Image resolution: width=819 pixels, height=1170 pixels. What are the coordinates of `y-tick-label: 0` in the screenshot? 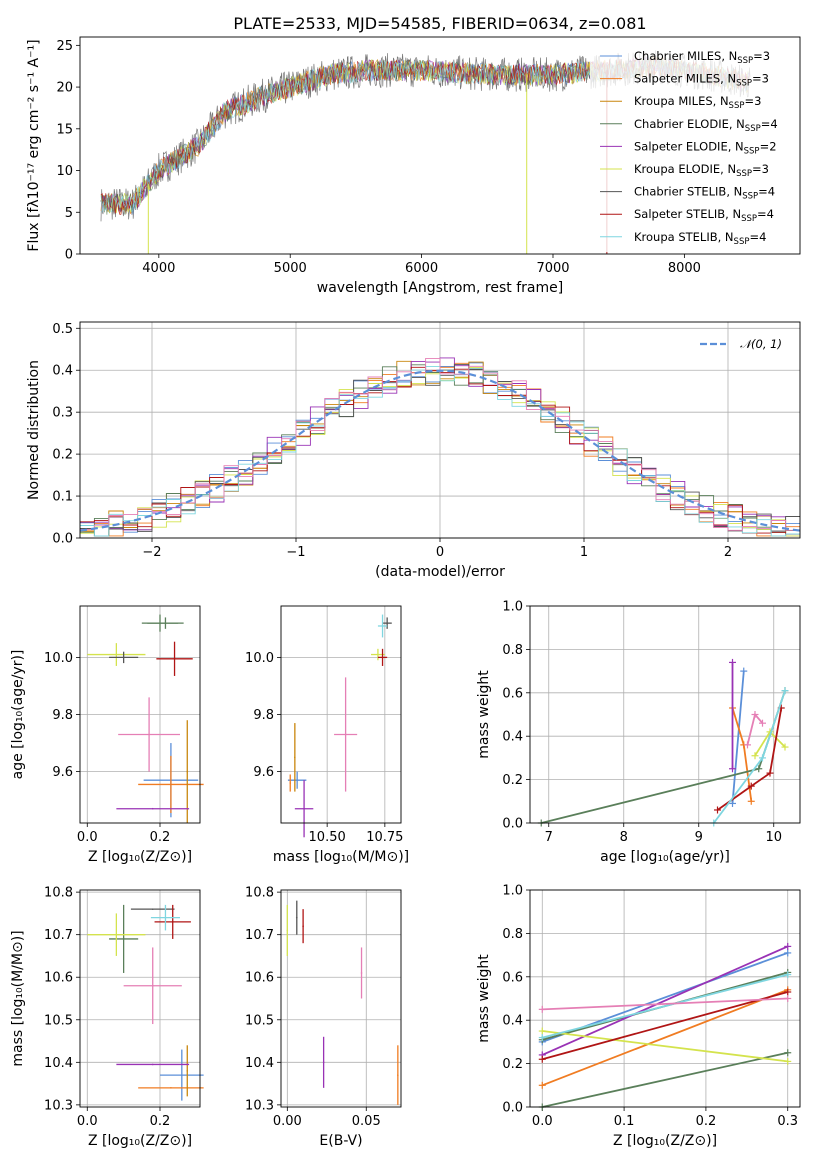 It's located at (69, 255).